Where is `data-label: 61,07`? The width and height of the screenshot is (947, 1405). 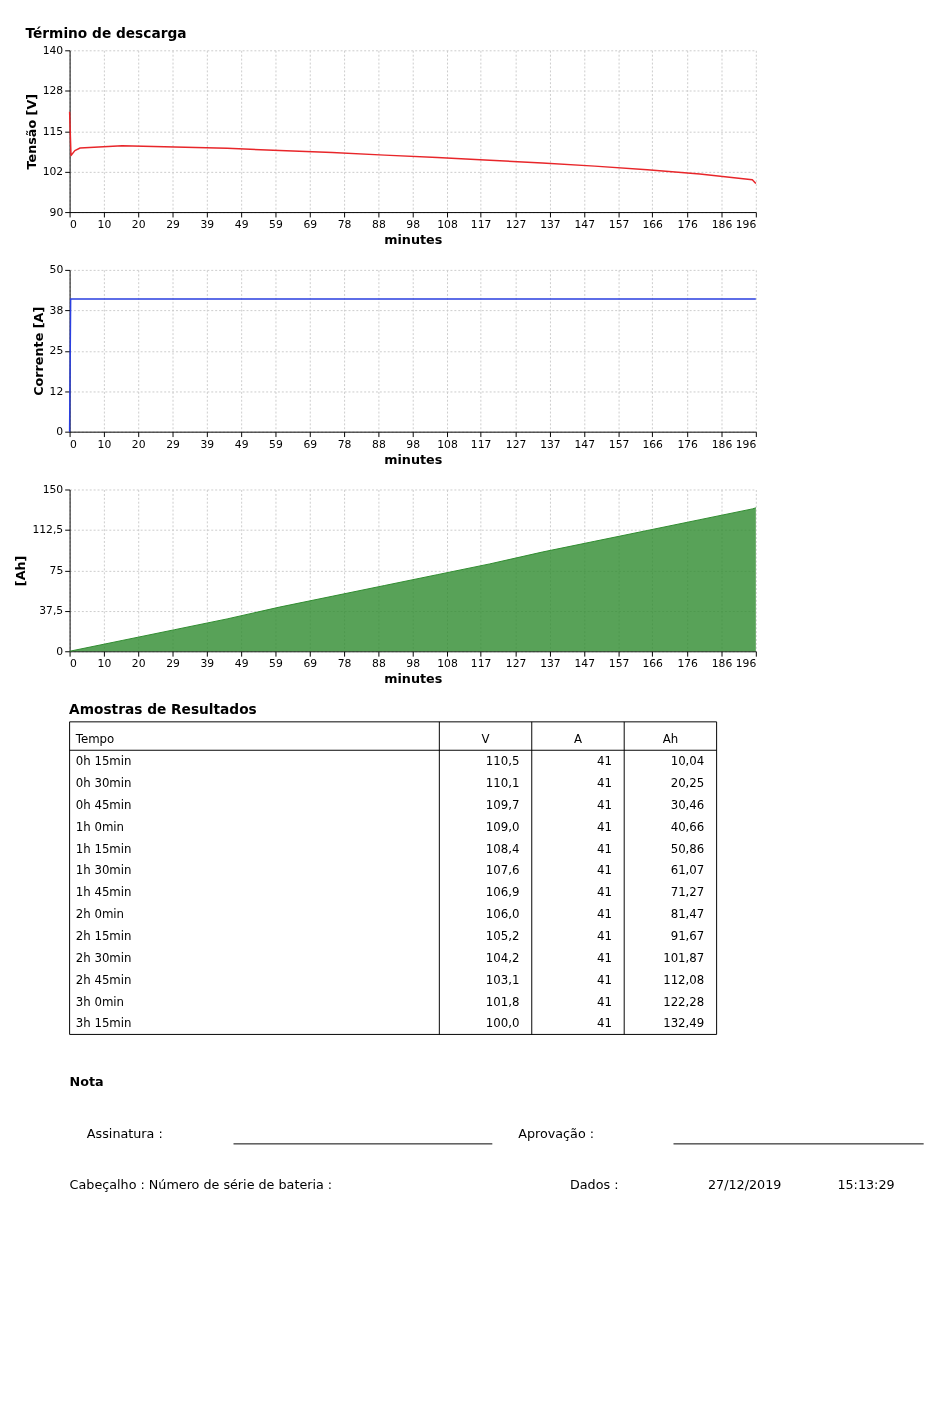 data-label: 61,07 is located at coordinates (687, 870).